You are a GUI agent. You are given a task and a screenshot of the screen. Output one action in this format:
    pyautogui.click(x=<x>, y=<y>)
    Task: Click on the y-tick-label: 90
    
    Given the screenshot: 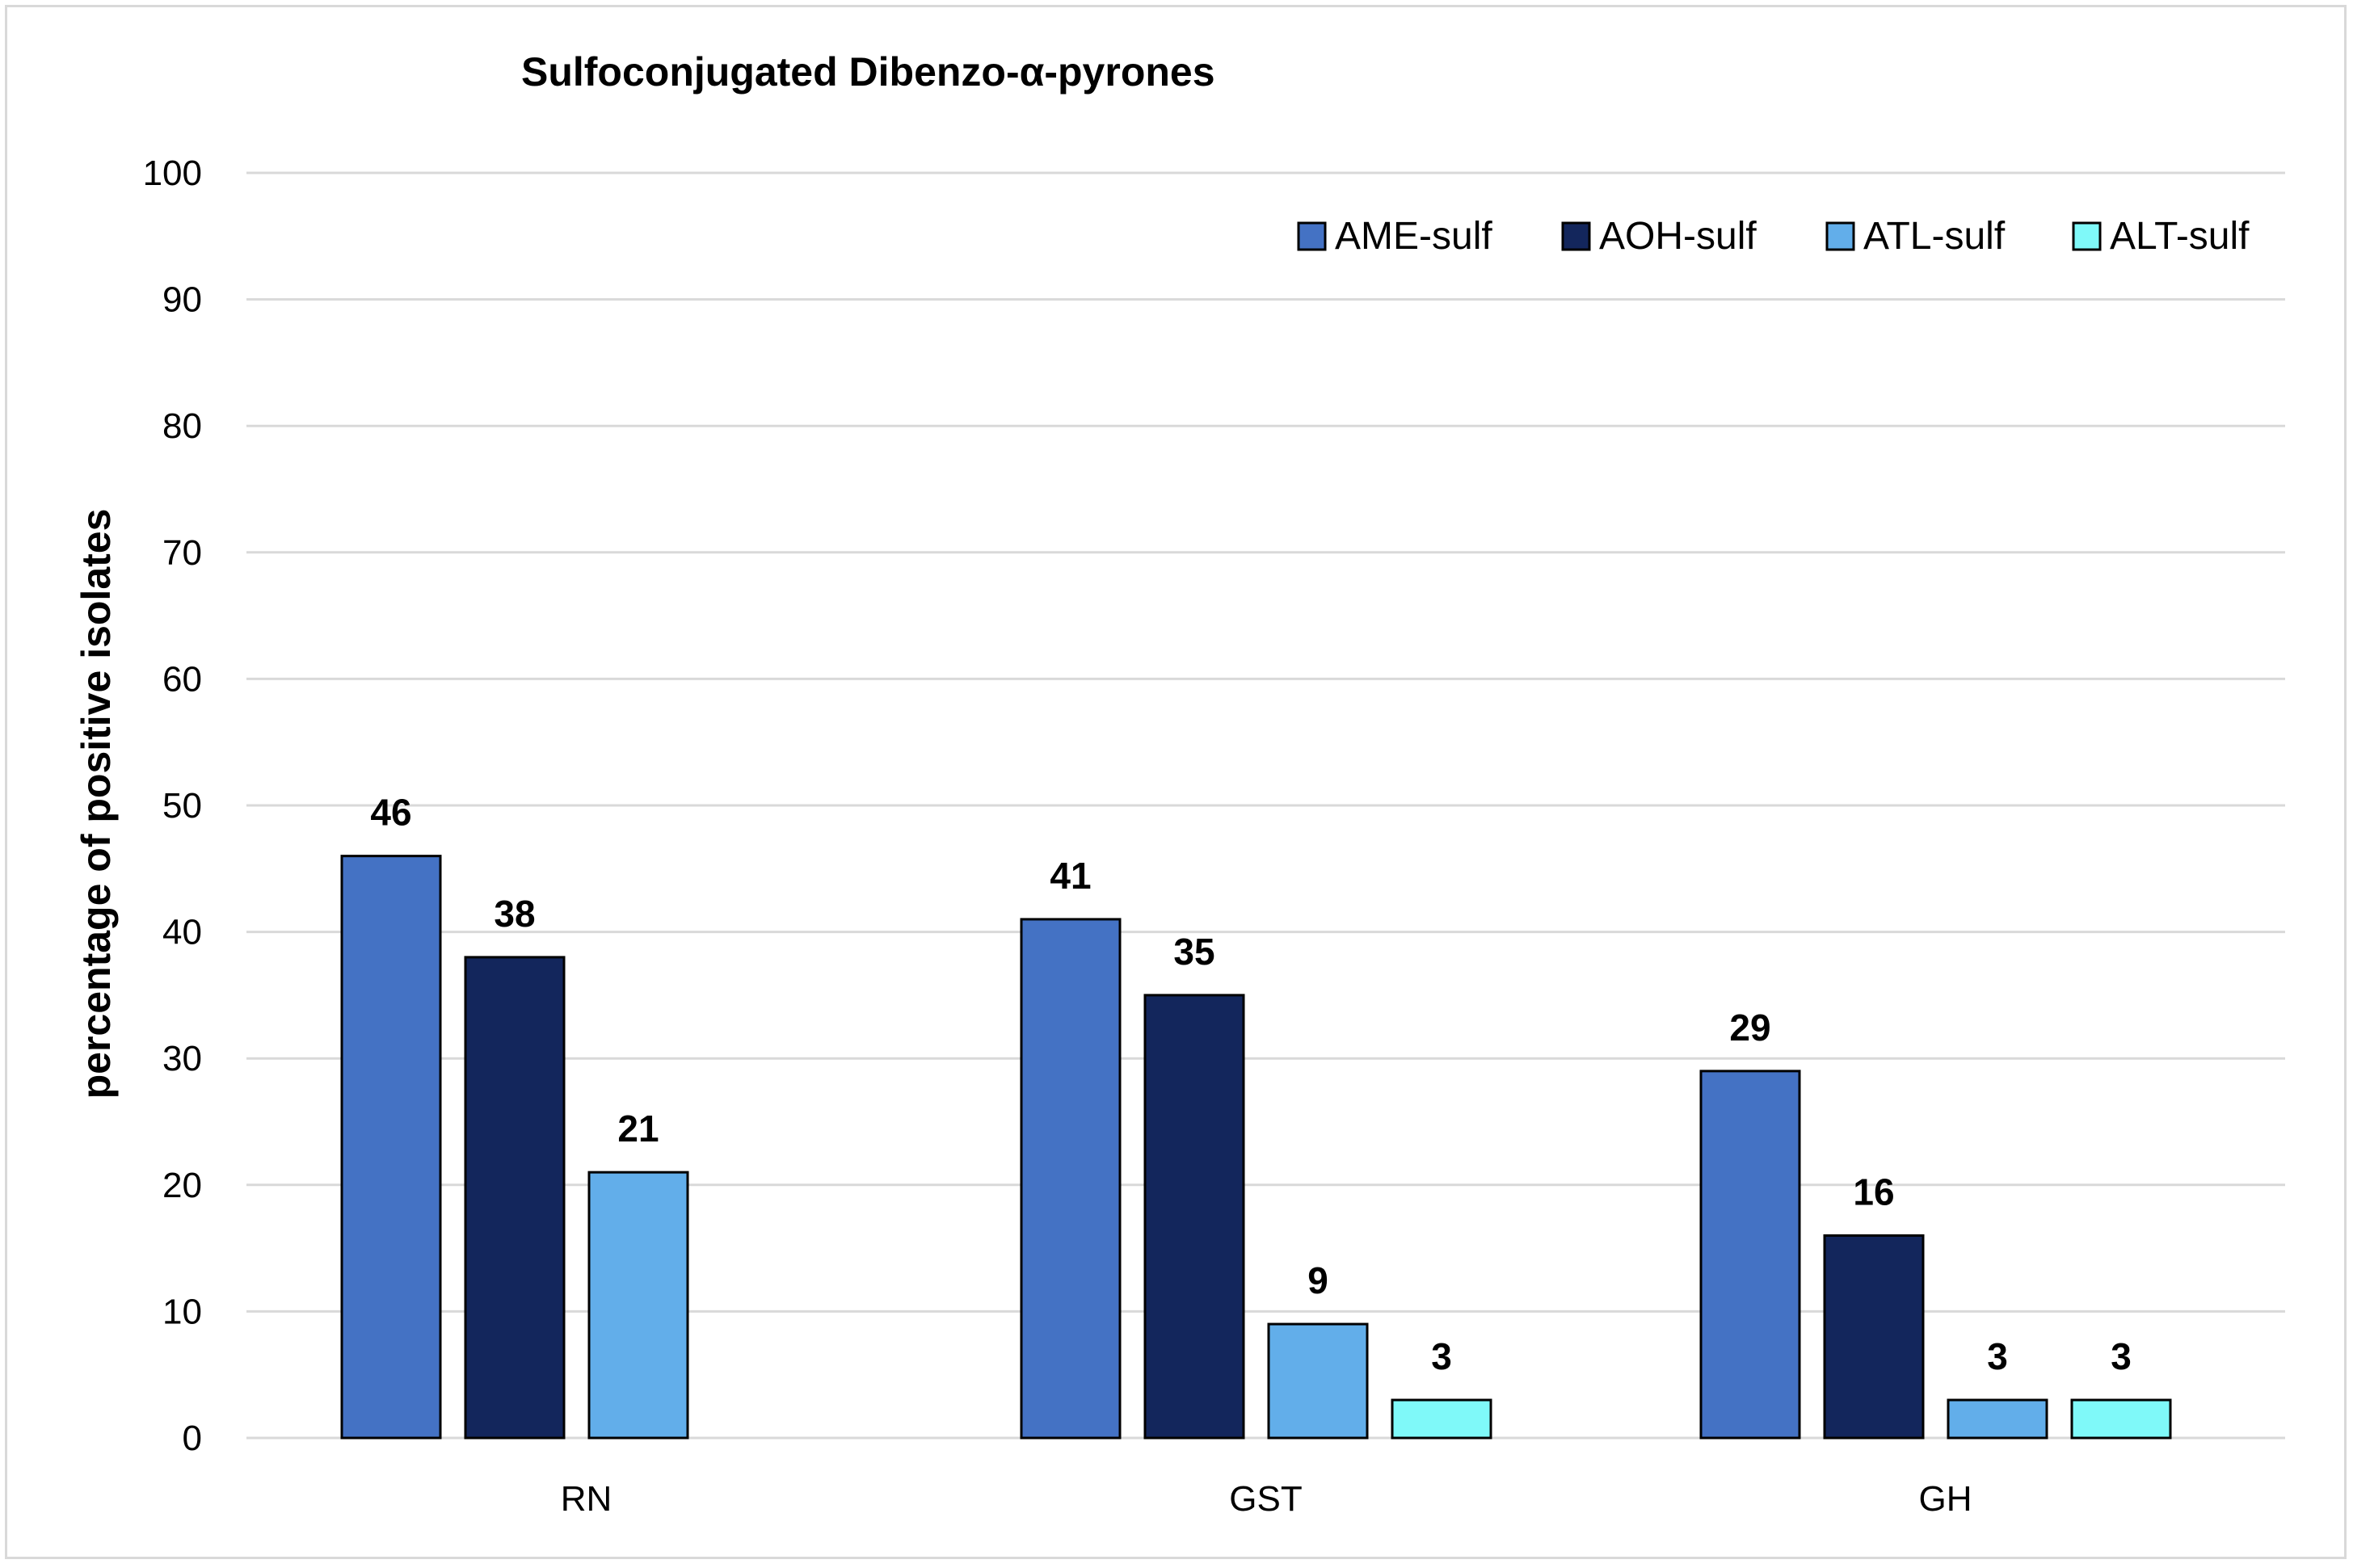 What is the action you would take?
    pyautogui.click(x=182, y=300)
    